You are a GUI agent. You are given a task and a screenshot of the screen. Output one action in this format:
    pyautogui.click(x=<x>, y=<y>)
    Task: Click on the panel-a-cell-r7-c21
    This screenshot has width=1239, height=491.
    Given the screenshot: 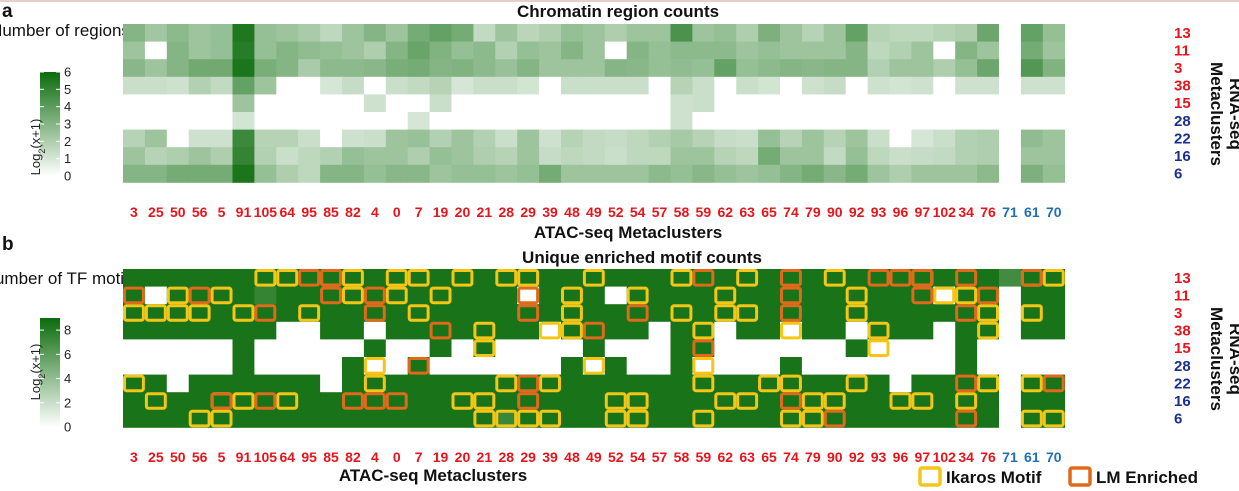 What is the action you would take?
    pyautogui.click(x=594, y=156)
    